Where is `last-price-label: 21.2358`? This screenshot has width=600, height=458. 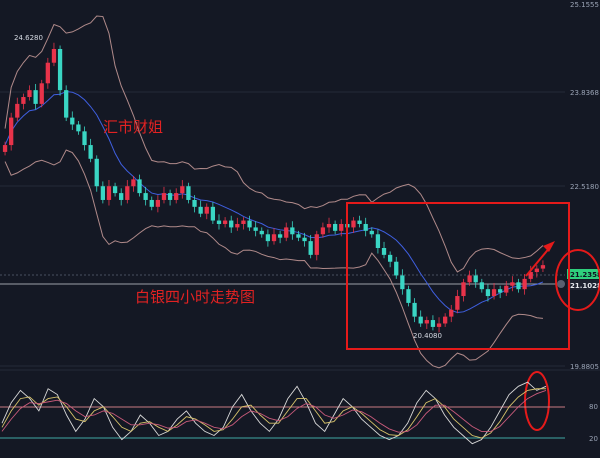 last-price-label: 21.2358 is located at coordinates (585, 275).